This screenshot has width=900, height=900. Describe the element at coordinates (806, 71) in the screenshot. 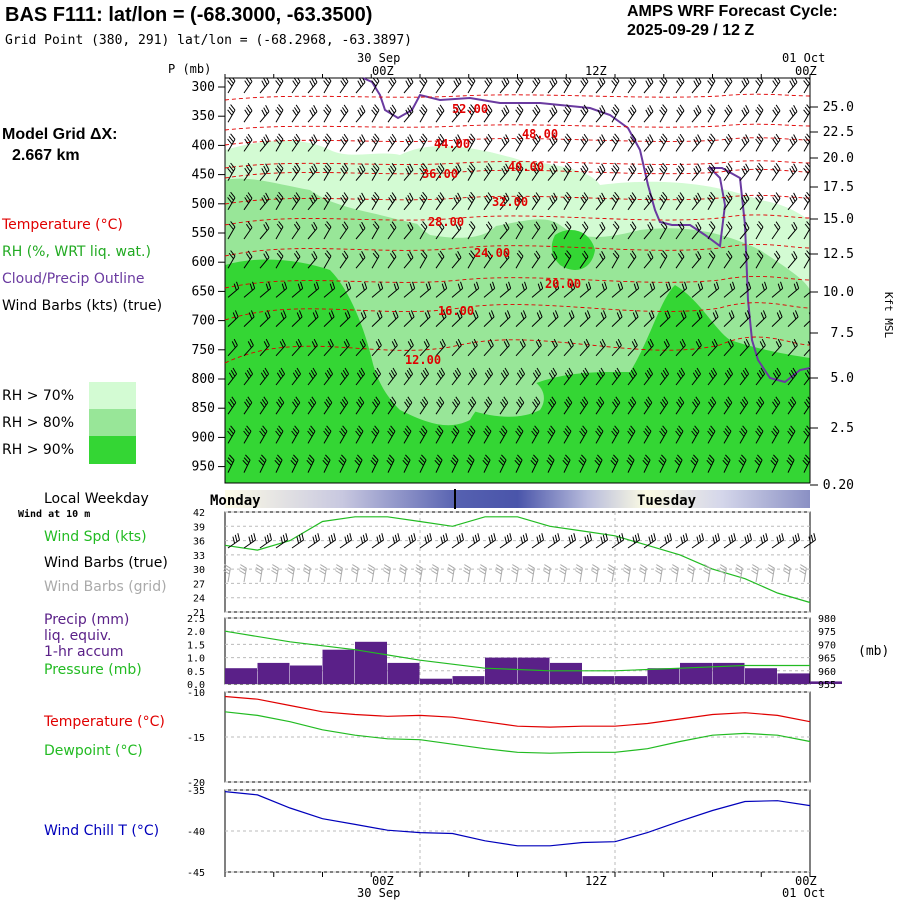

I see `top-hour-label: 00Z` at that location.